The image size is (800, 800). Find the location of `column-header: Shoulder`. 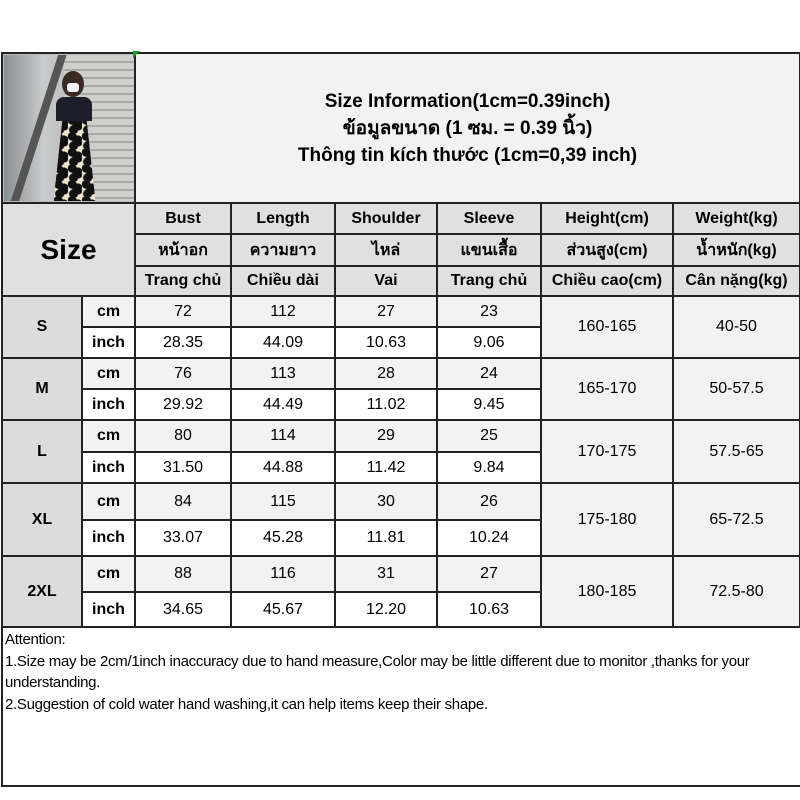

column-header: Shoulder is located at coordinates (386, 218).